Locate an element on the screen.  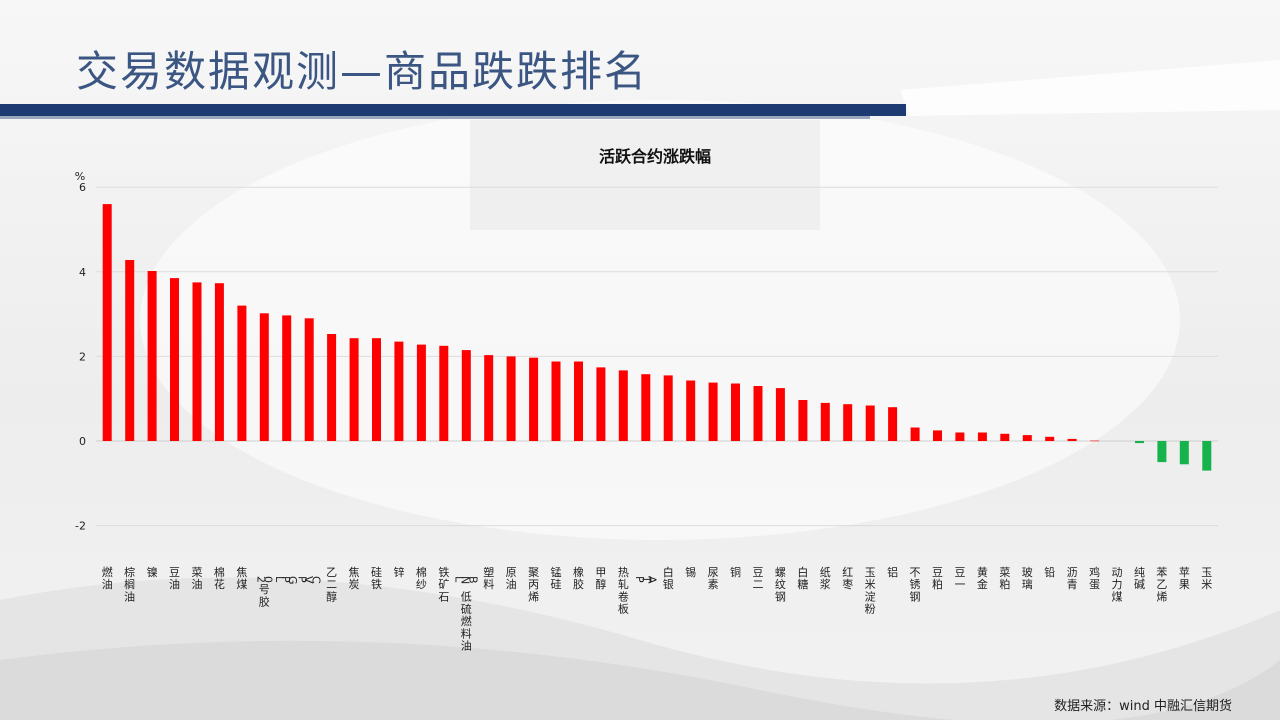
x-tick-label: 黄金 is located at coordinates (982, 578).